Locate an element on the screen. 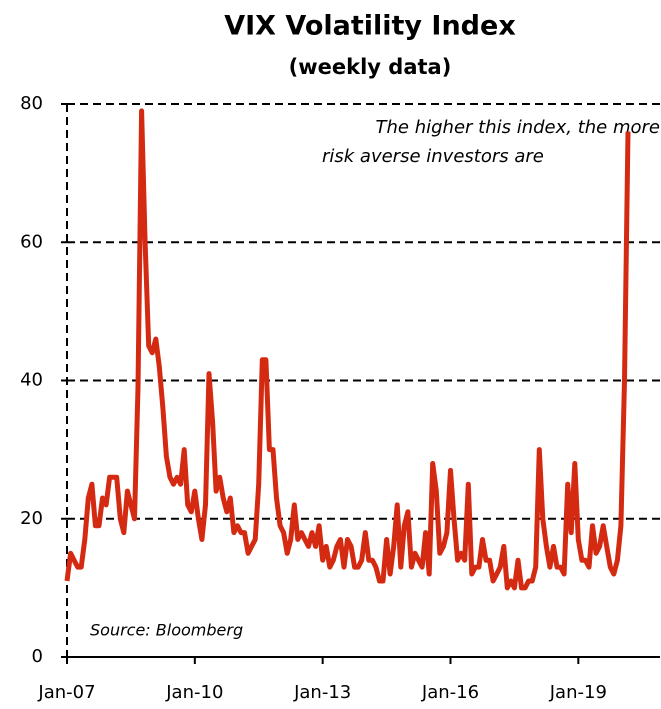 The width and height of the screenshot is (661, 709). chart-title: VIX Volatility Index is located at coordinates (370, 26).